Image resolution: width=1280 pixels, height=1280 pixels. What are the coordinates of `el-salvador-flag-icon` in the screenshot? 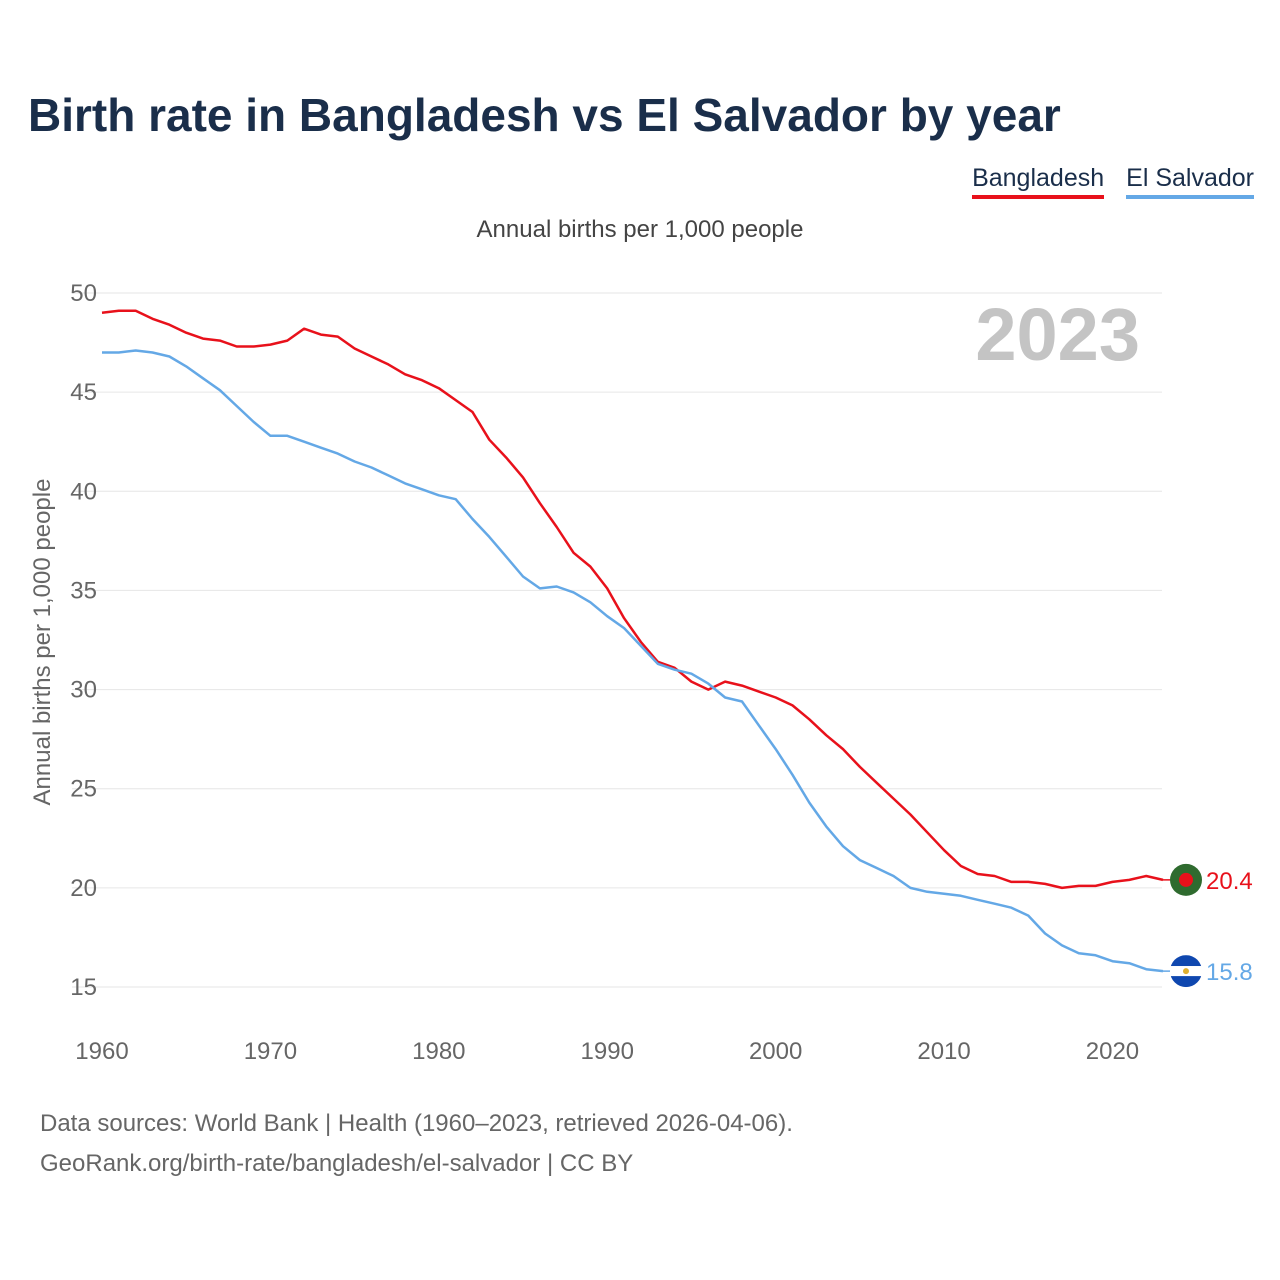 It's located at (1186, 971).